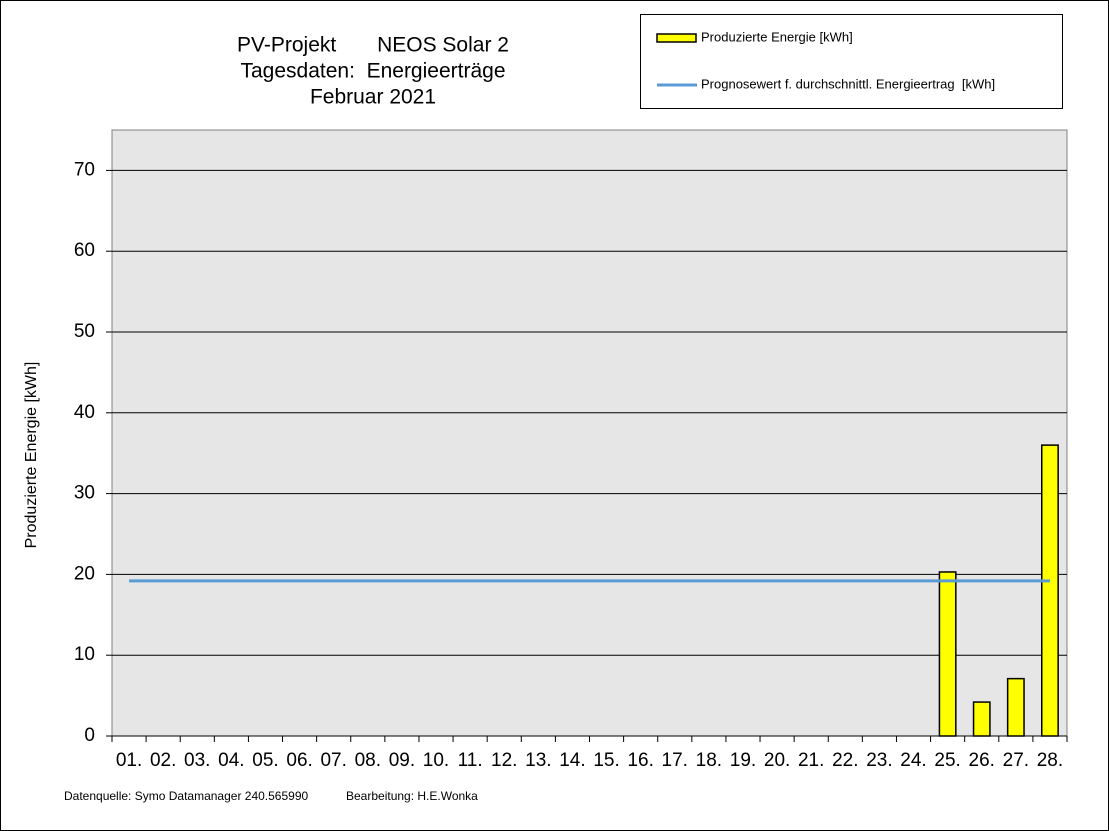  What do you see at coordinates (504, 760) in the screenshot?
I see `x-tick-label: 12.` at bounding box center [504, 760].